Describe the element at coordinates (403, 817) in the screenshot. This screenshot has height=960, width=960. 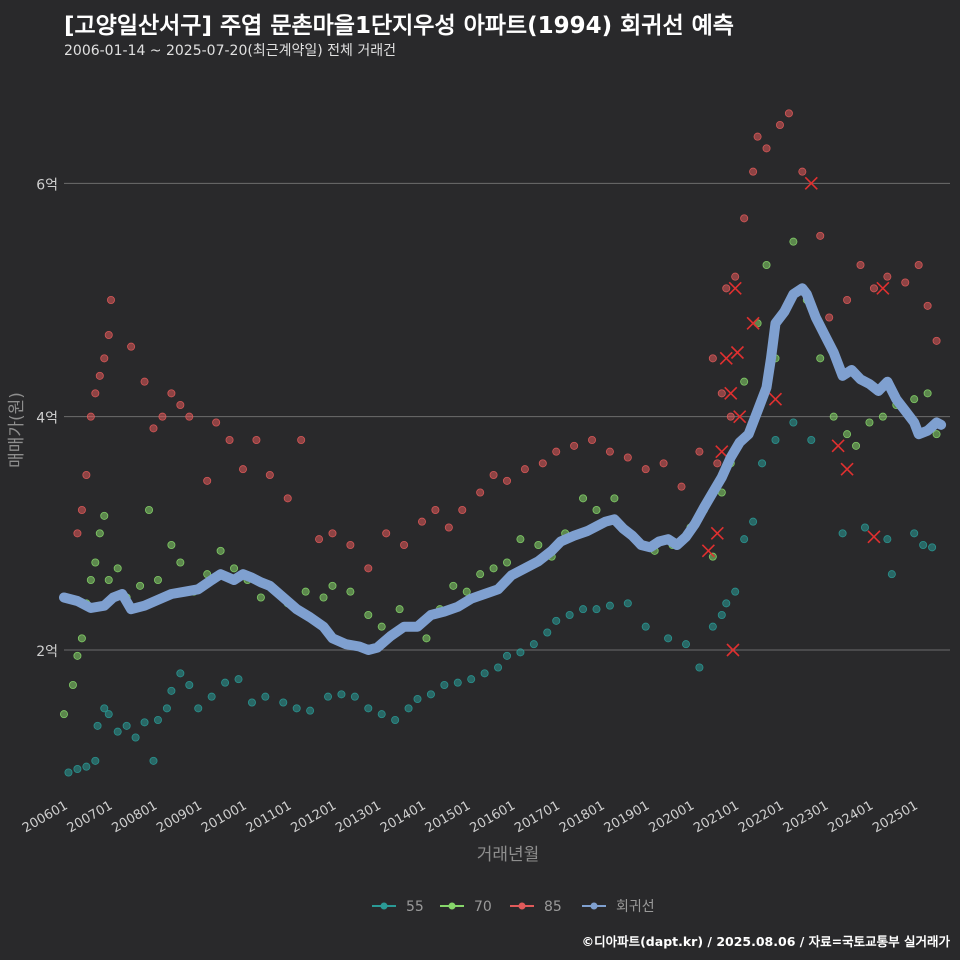
I see `x-tick-label: 201401` at that location.